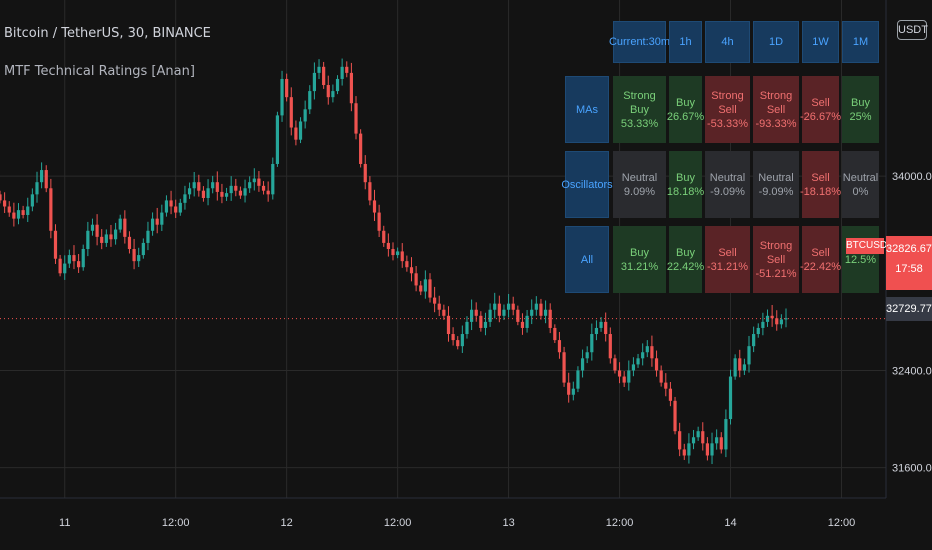 This screenshot has height=550, width=932. Describe the element at coordinates (860, 259) in the screenshot. I see `rating-cell: 12.5%` at that location.